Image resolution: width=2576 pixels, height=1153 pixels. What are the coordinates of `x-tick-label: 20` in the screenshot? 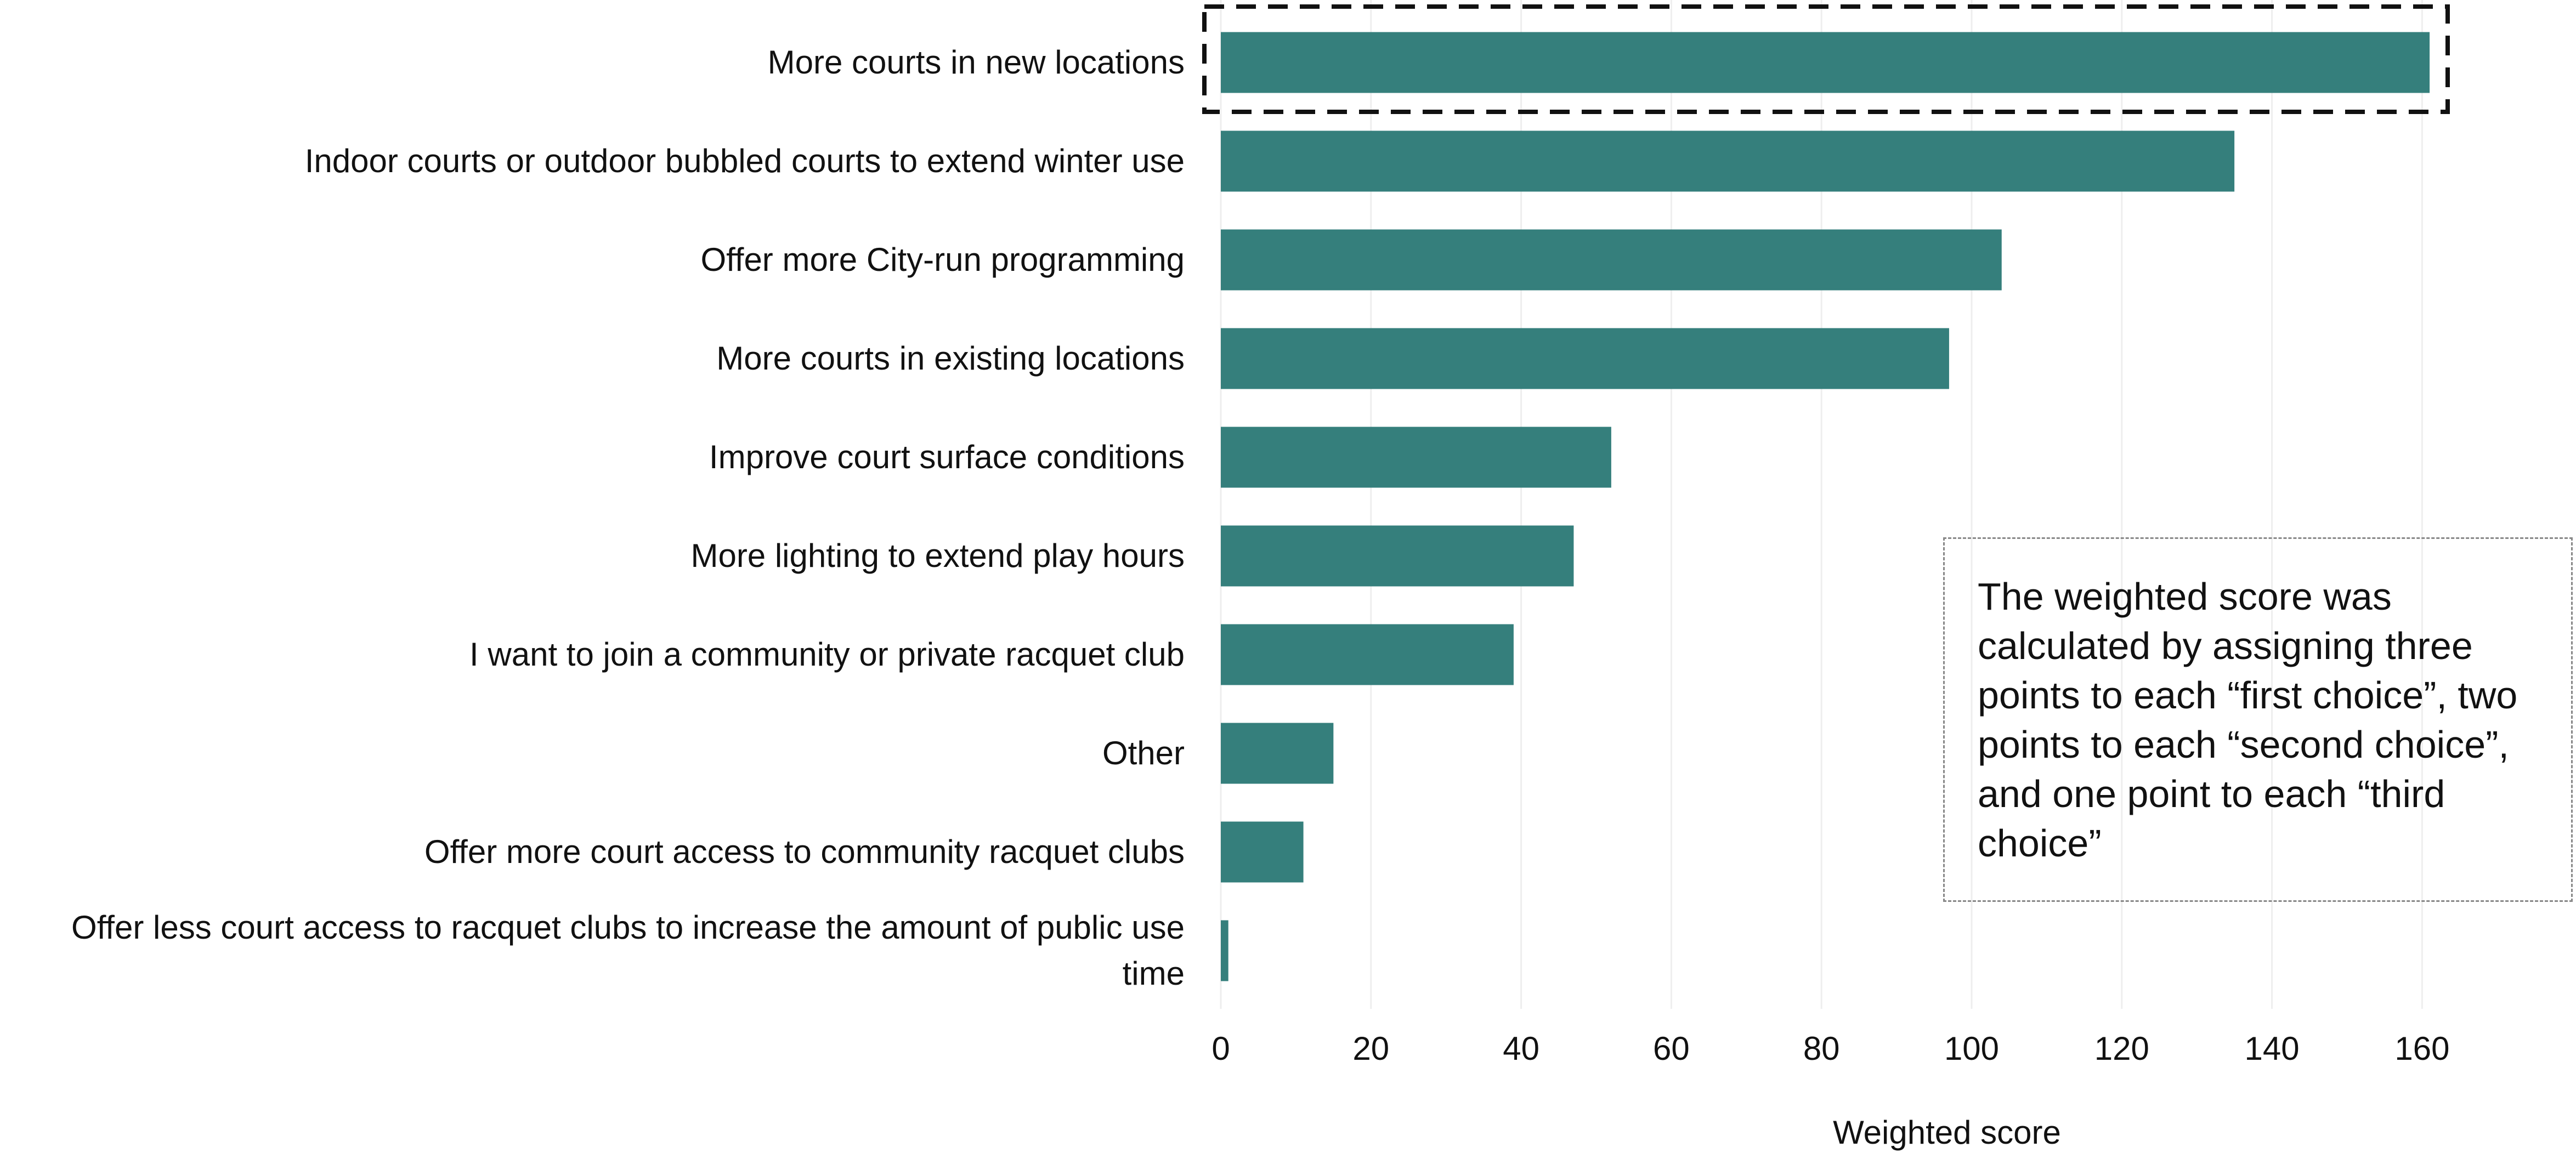 It's located at (1371, 1048).